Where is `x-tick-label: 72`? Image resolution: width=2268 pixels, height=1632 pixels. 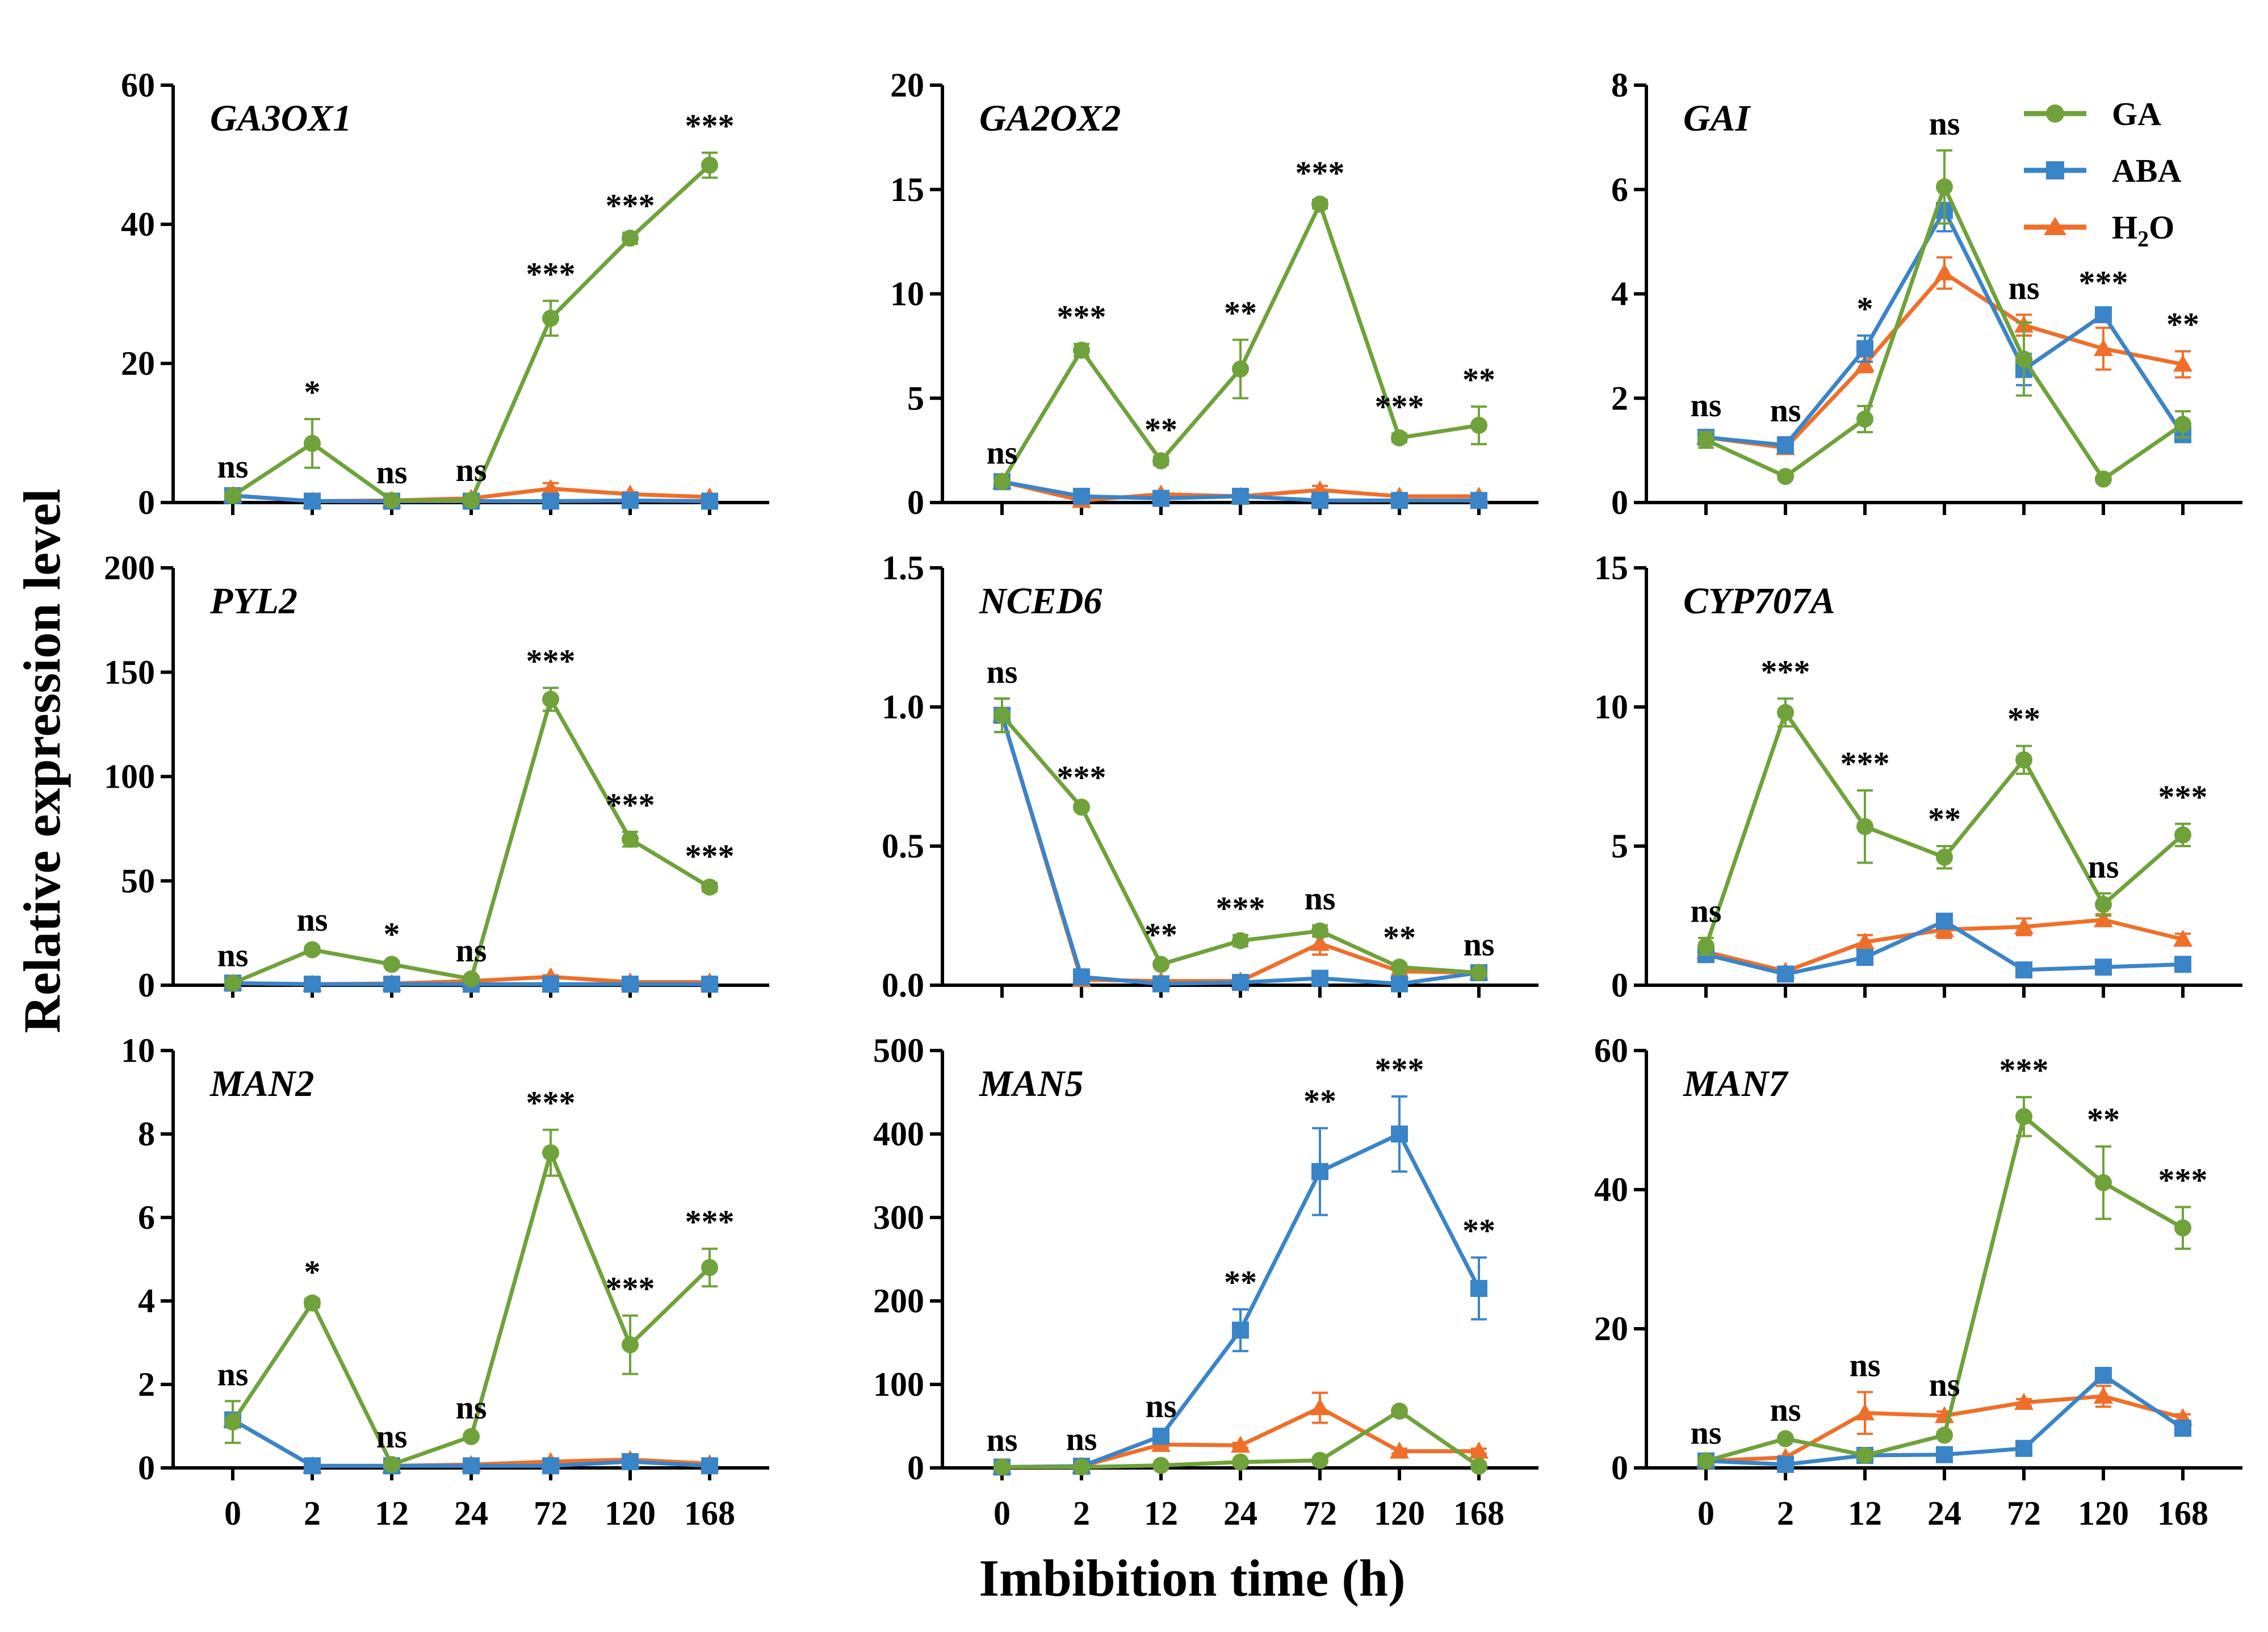
x-tick-label: 72 is located at coordinates (1320, 1513).